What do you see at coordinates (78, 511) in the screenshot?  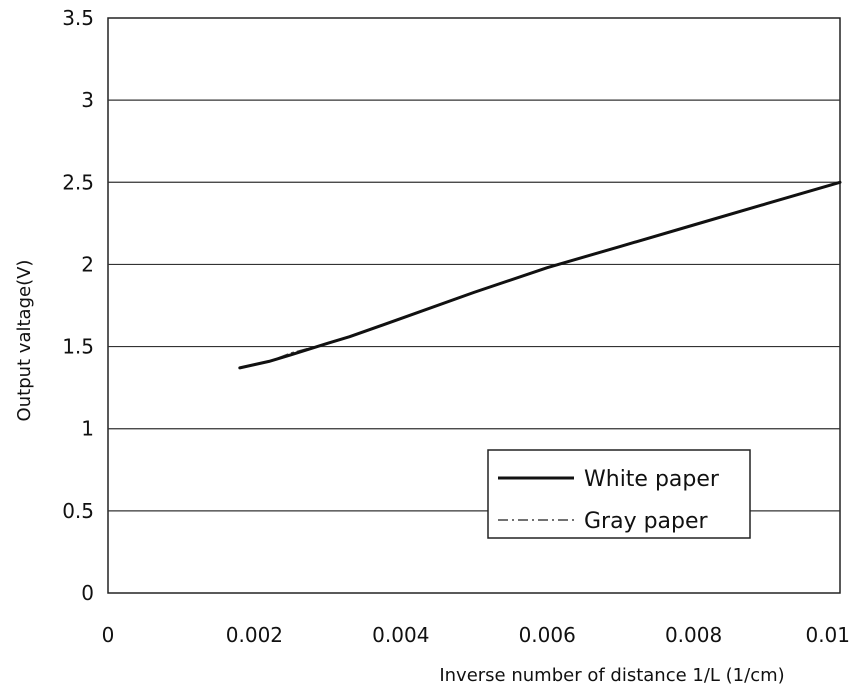 I see `y-tick-label-0-5: 0.5` at bounding box center [78, 511].